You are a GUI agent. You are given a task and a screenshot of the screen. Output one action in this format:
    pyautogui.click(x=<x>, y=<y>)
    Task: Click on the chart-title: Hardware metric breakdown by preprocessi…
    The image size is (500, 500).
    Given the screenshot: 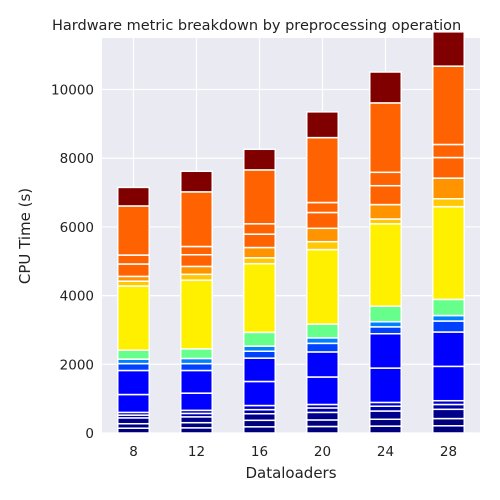 What is the action you would take?
    pyautogui.click(x=256, y=26)
    